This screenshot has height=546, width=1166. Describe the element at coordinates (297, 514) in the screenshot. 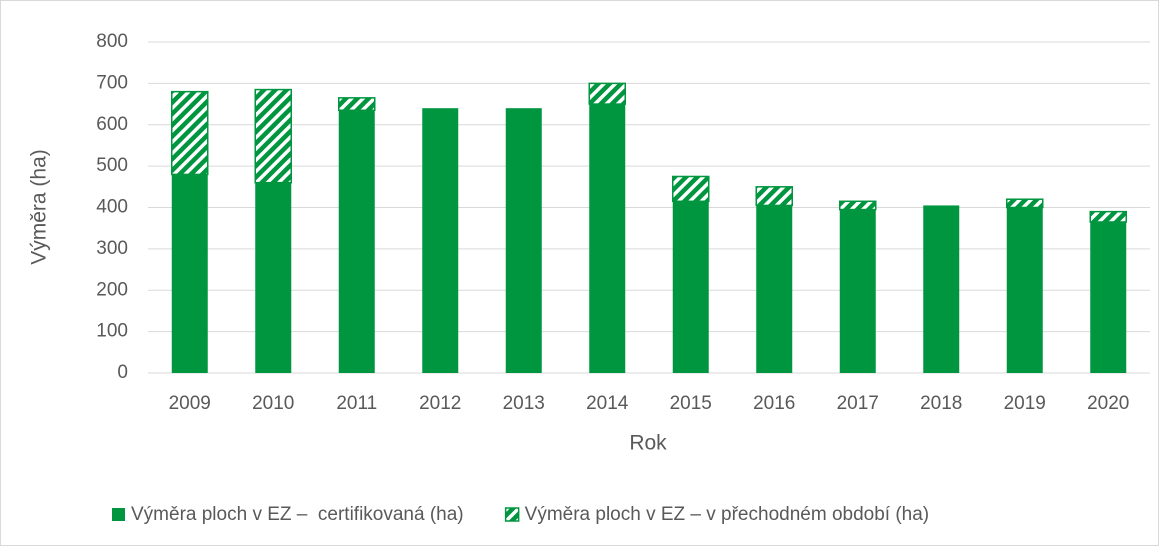

I see `legend-label: Výměra ploch v EZ – certifikovaná (ha)` at that location.